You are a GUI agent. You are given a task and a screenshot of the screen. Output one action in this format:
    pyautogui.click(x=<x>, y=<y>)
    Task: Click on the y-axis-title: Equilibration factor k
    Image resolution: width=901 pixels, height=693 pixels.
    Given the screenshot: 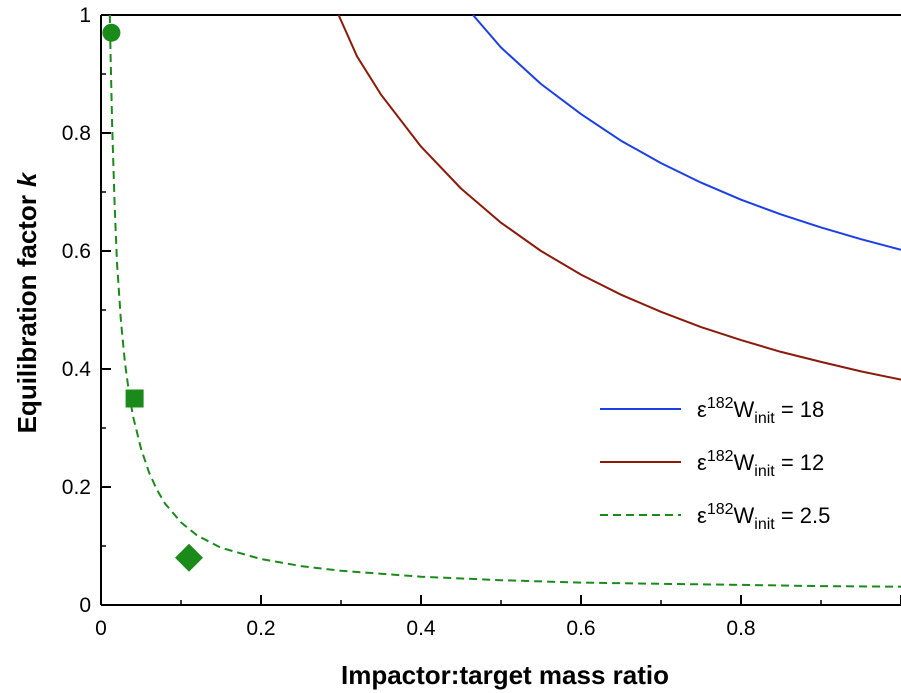 What is the action you would take?
    pyautogui.click(x=27, y=302)
    